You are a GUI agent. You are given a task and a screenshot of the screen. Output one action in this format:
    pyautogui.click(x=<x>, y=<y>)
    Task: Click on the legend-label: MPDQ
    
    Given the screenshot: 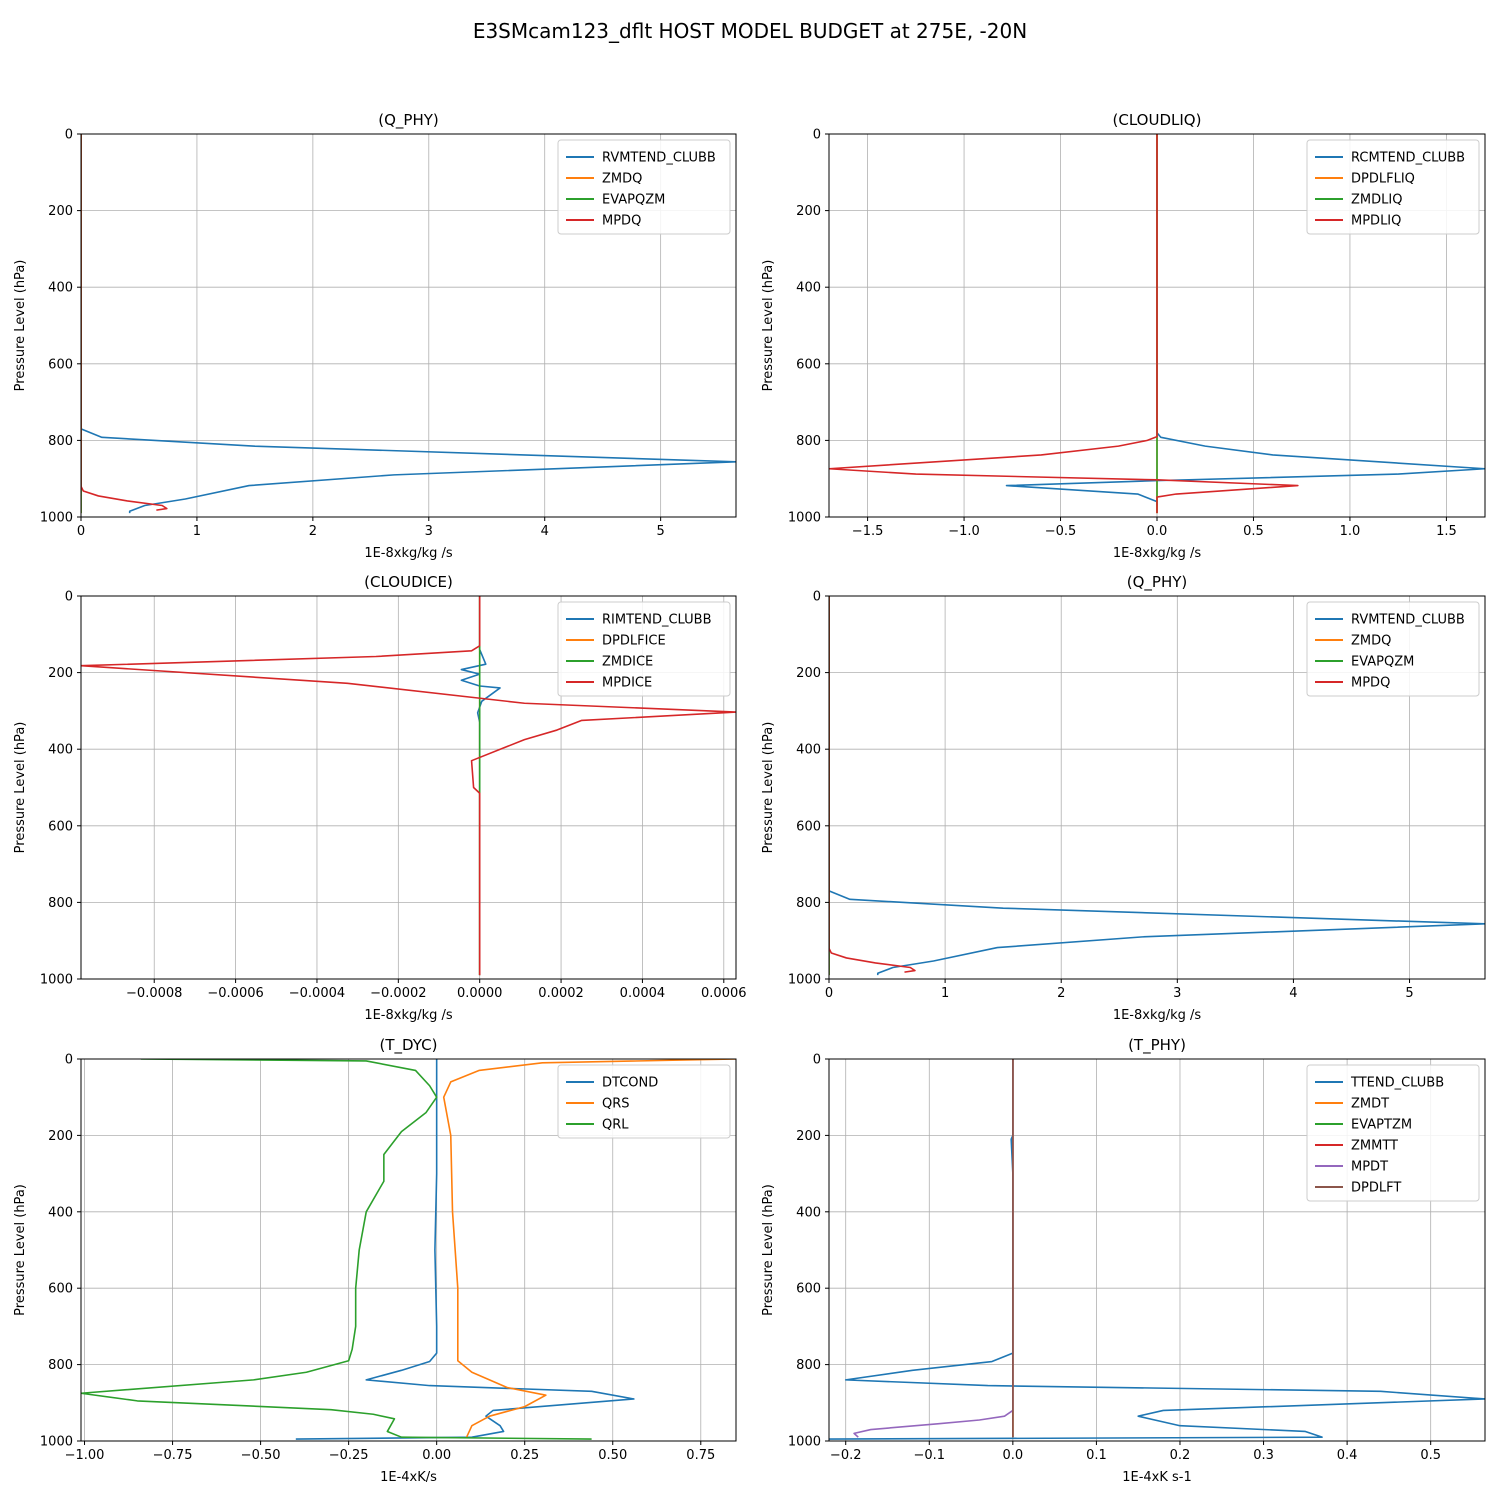 What is the action you would take?
    pyautogui.click(x=1370, y=683)
    